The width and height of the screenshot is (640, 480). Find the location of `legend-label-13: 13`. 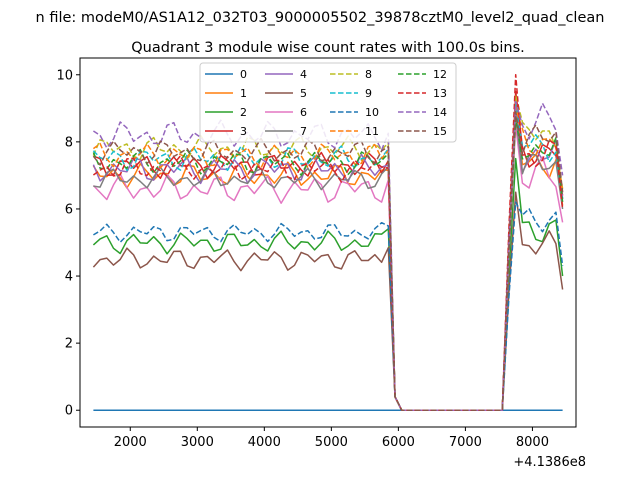

legend-label-13: 13 is located at coordinates (440, 93).